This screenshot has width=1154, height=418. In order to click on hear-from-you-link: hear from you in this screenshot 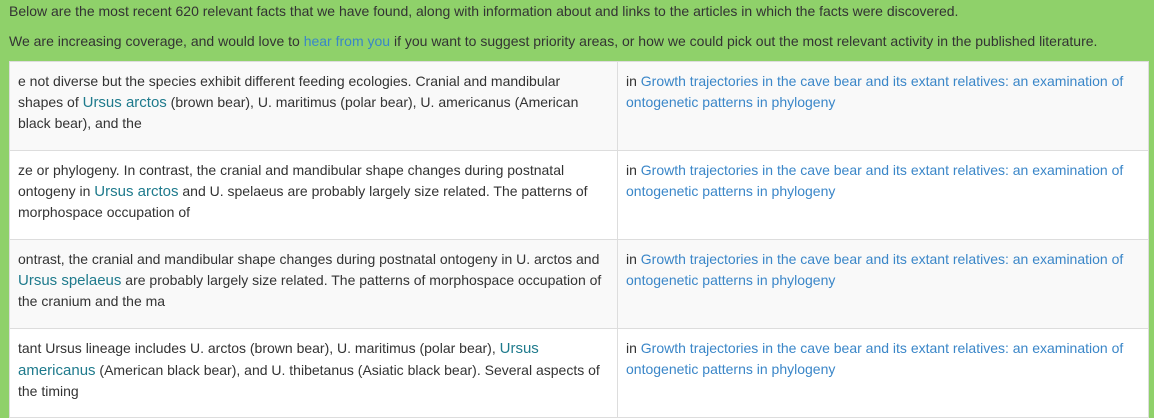, I will do `click(347, 41)`.